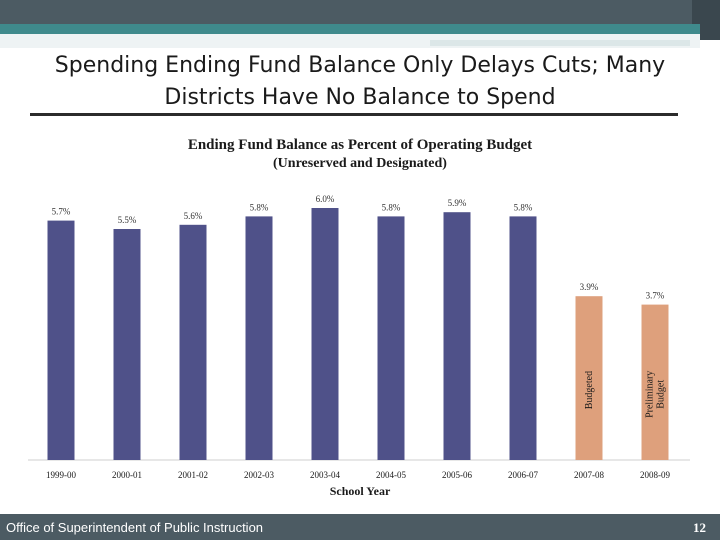 Image resolution: width=720 pixels, height=540 pixels. What do you see at coordinates (523, 475) in the screenshot?
I see `tick-label-2006-07: 2006-07` at bounding box center [523, 475].